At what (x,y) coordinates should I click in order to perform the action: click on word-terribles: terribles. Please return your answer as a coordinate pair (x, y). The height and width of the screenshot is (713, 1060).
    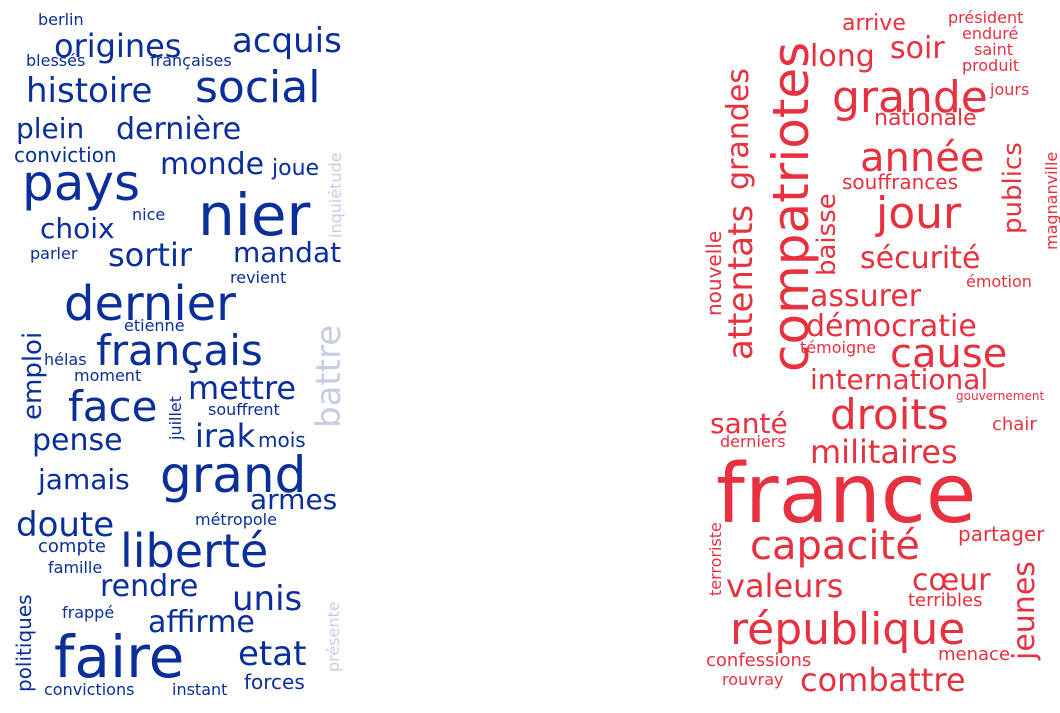
    Looking at the image, I should click on (945, 600).